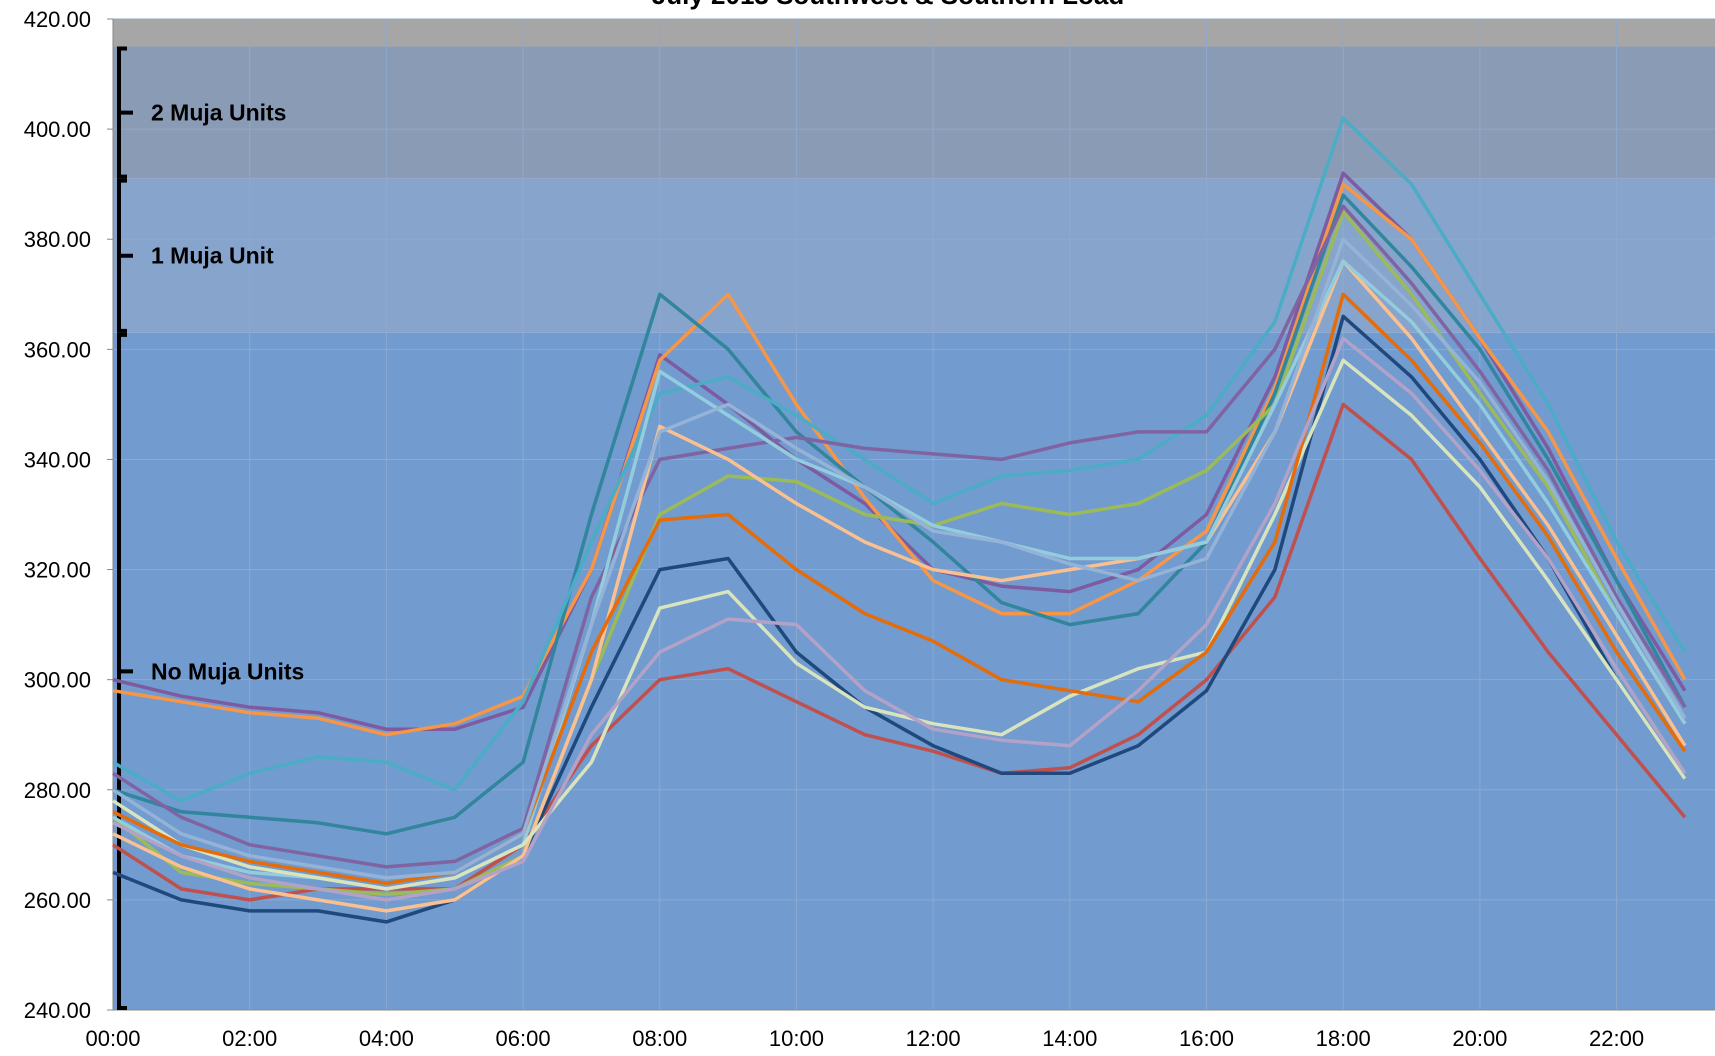  I want to click on y-tick-label: 280.00, so click(57, 790).